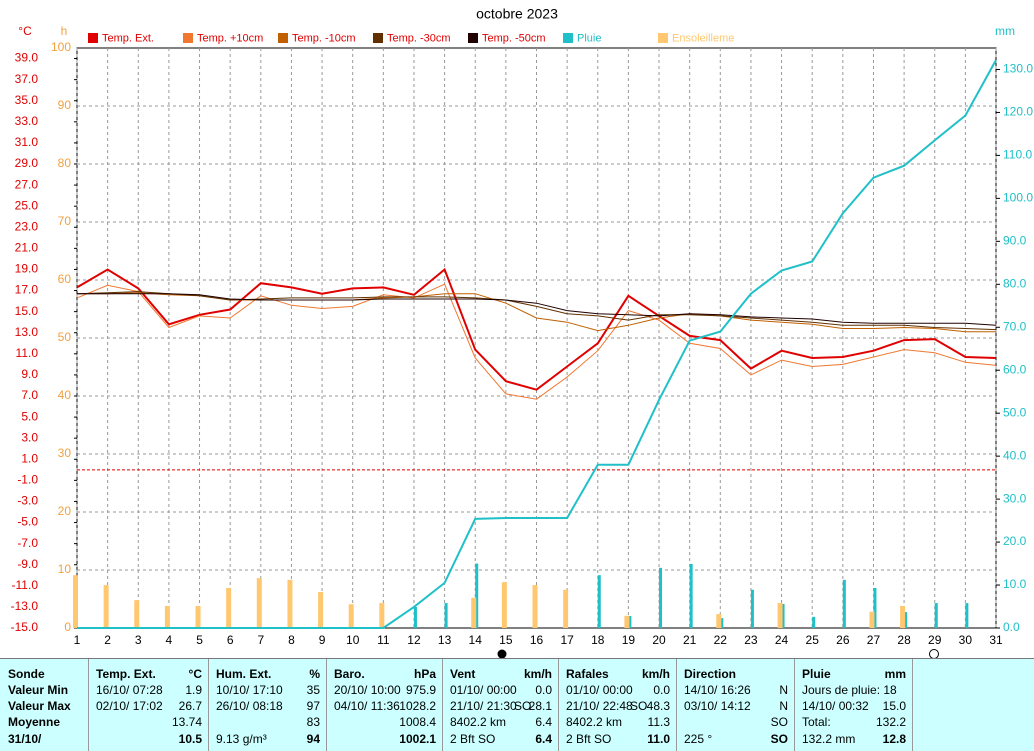 Image resolution: width=1034 pixels, height=751 pixels. Describe the element at coordinates (717, 690) in the screenshot. I see `table-cell: 14/10/ 16:26` at that location.